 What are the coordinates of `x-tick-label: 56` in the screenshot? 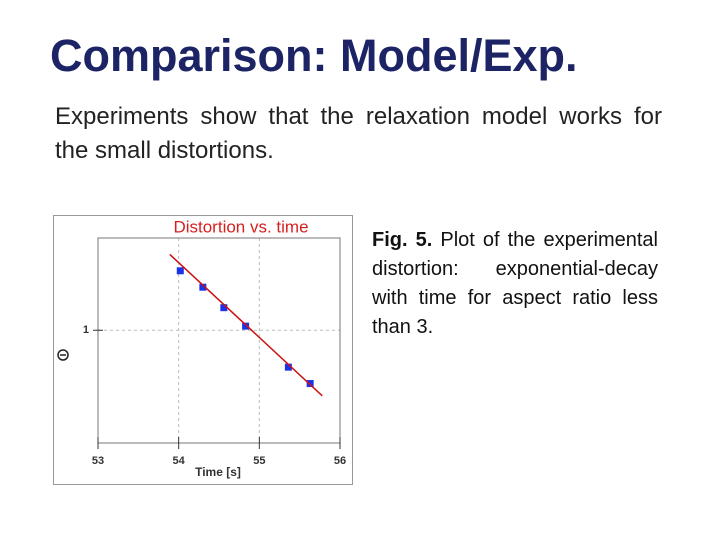 It's located at (340, 461).